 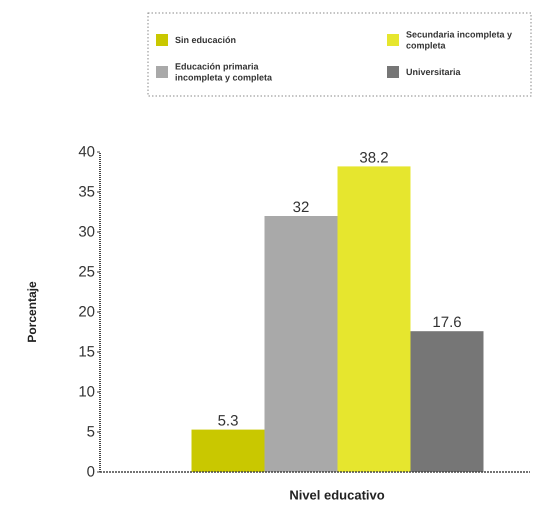 I want to click on y-axis-title: Porcentaje, so click(x=32, y=311).